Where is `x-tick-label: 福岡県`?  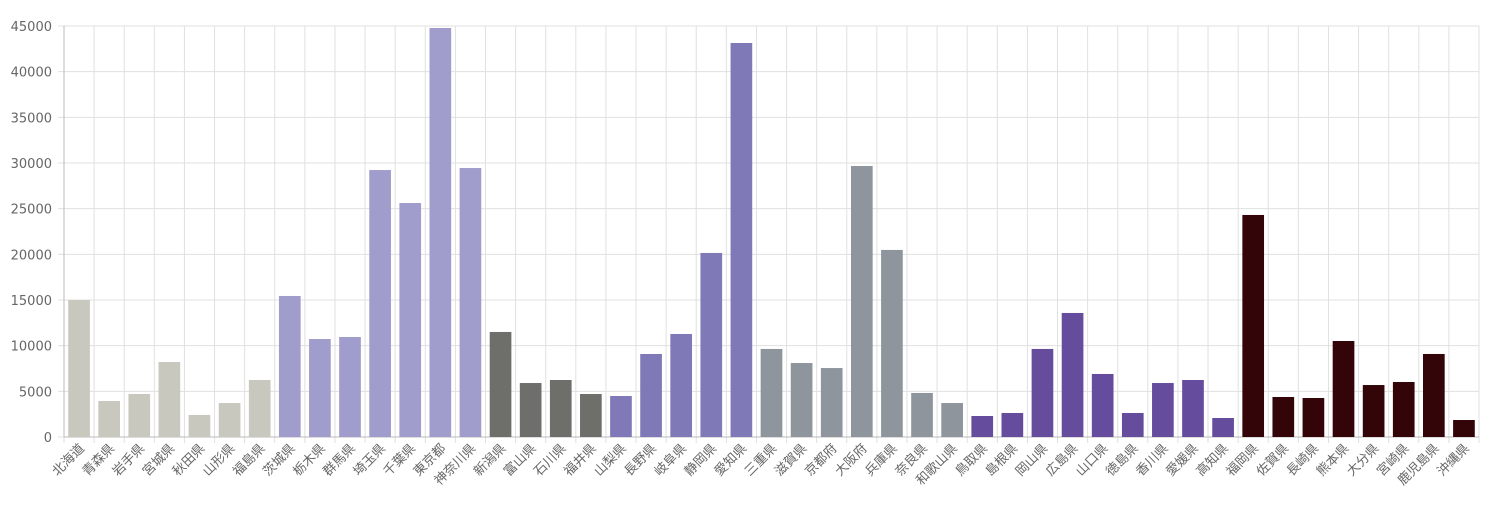 x-tick-label: 福岡県 is located at coordinates (1243, 460).